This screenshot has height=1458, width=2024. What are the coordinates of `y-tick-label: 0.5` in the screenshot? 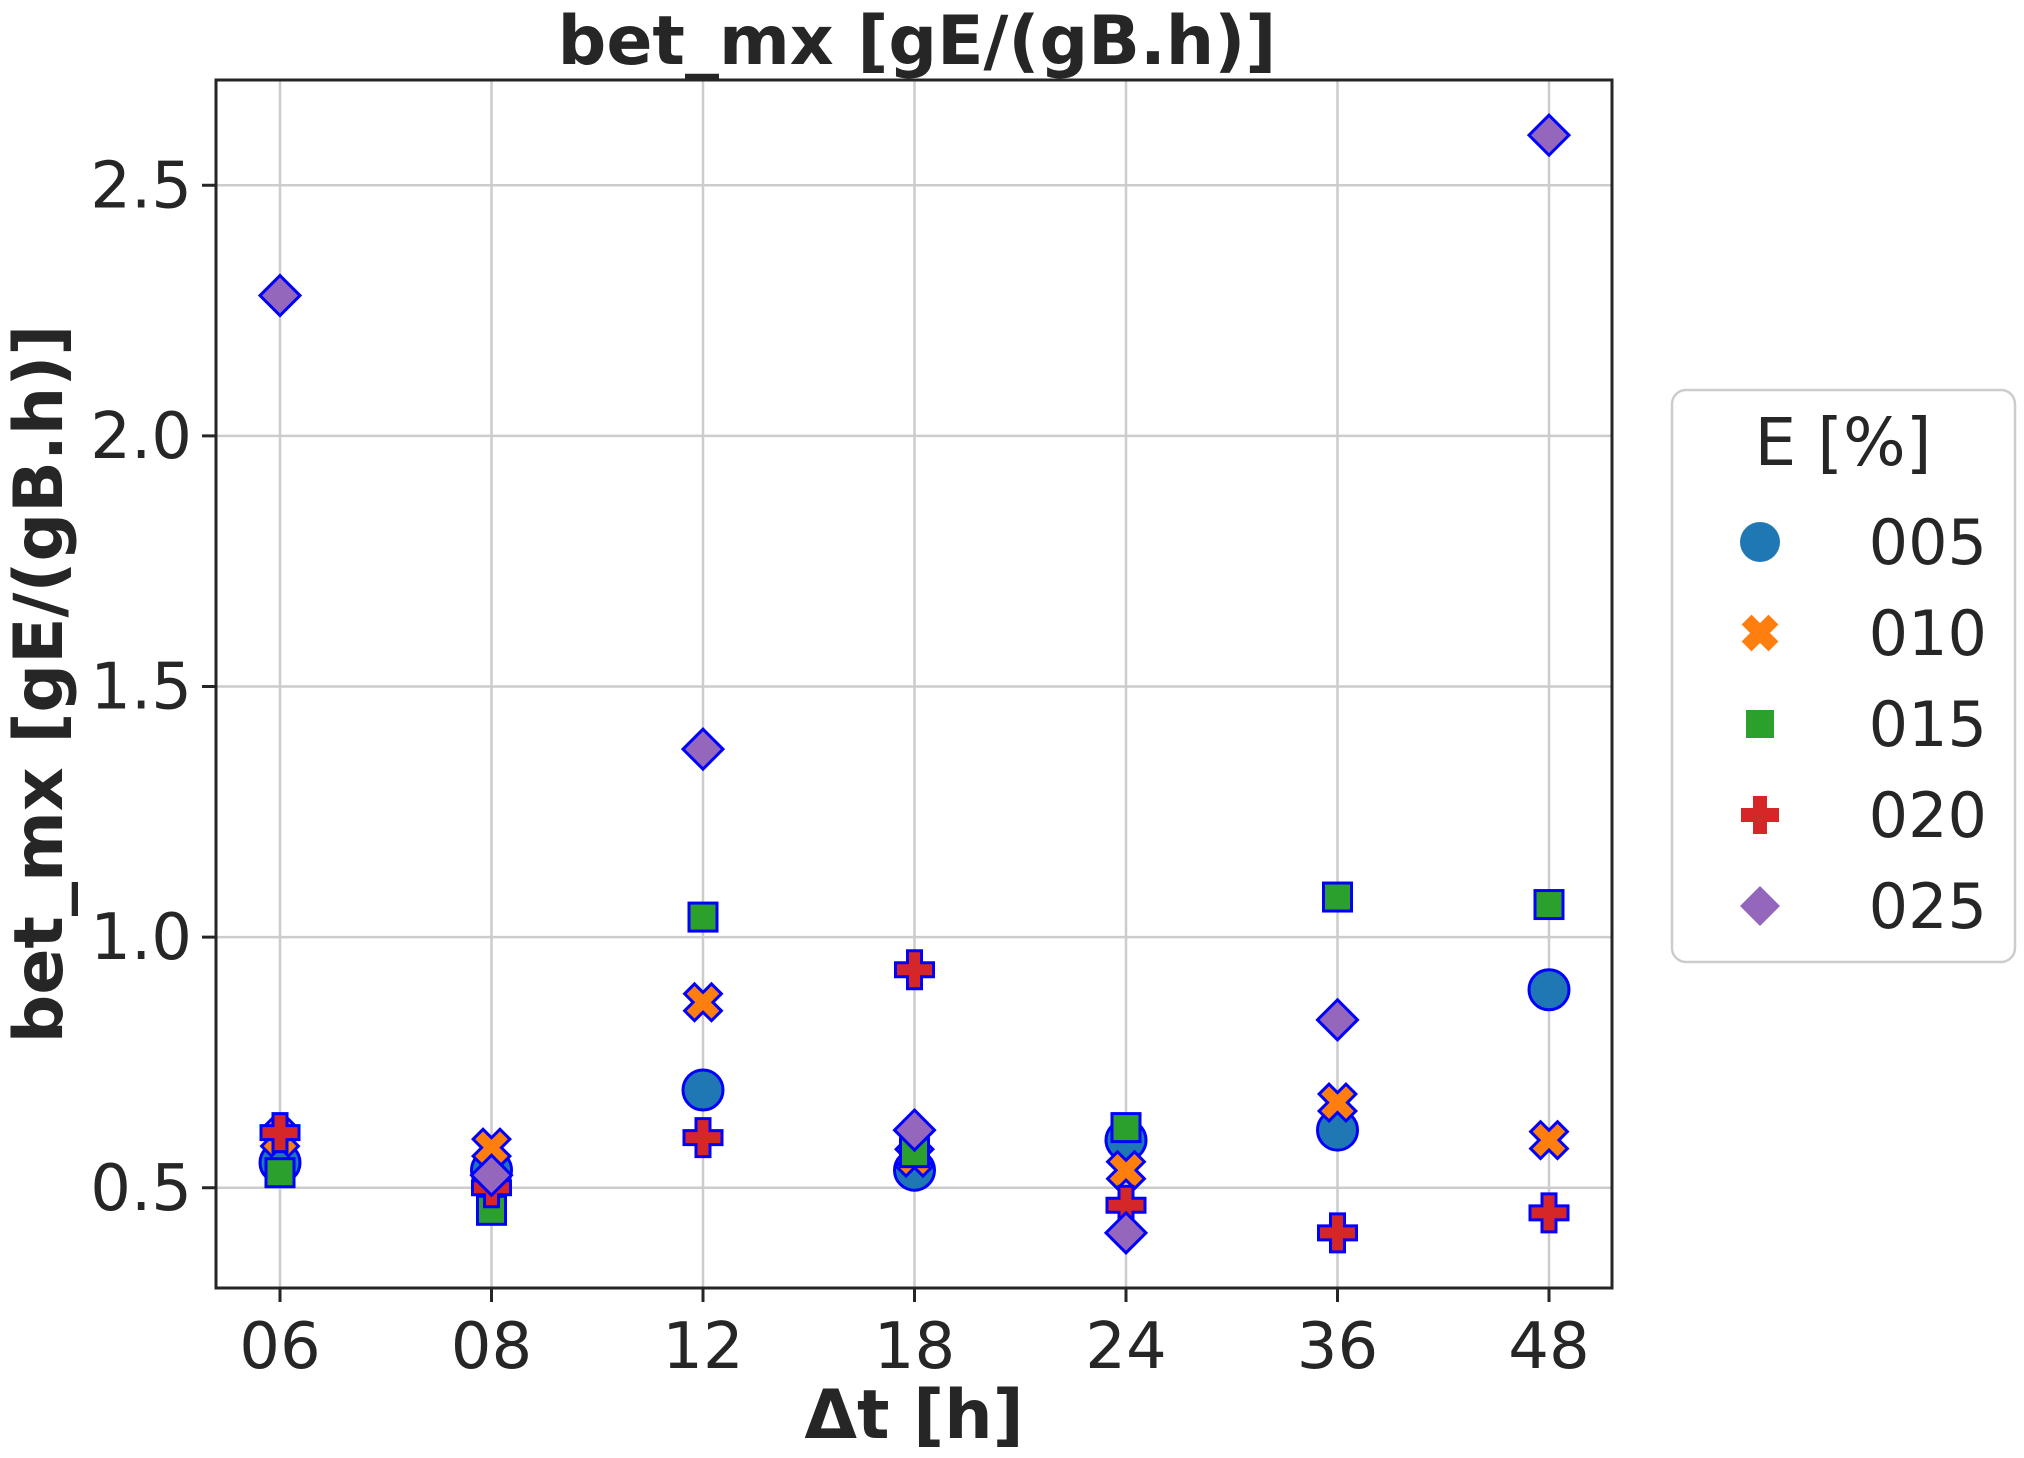 It's located at (141, 1189).